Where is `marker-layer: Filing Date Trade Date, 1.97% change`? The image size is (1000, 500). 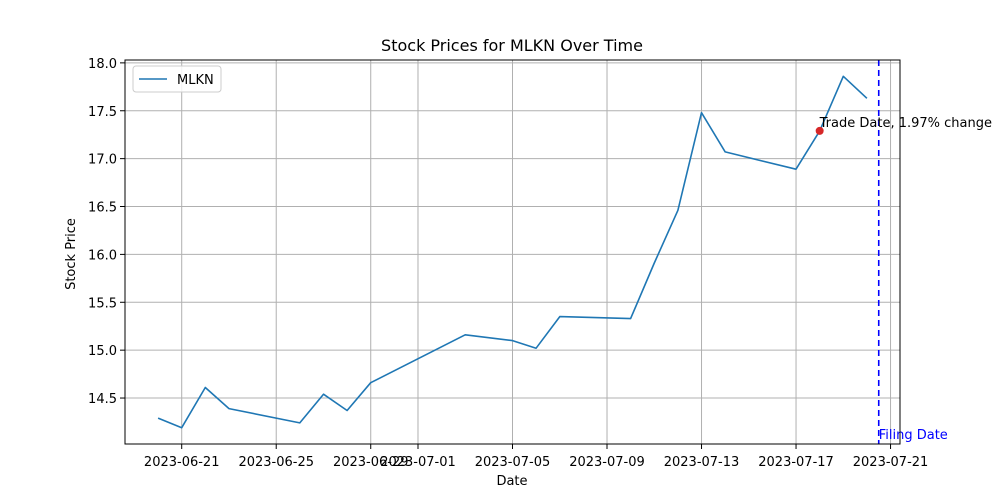 marker-layer: Filing Date Trade Date, 1.97% change is located at coordinates (903, 252).